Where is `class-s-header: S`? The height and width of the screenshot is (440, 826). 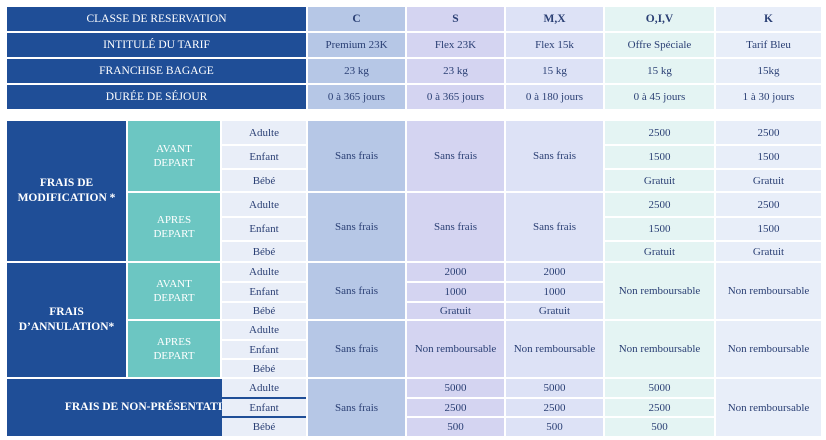 class-s-header: S is located at coordinates (455, 19).